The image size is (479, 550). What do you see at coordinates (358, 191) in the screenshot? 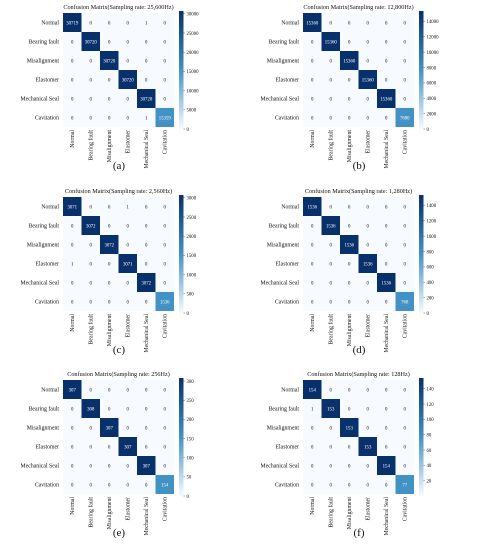
I see `panel-title: Confusion Matrix(Sampling rate: 1,280Hz)` at bounding box center [358, 191].